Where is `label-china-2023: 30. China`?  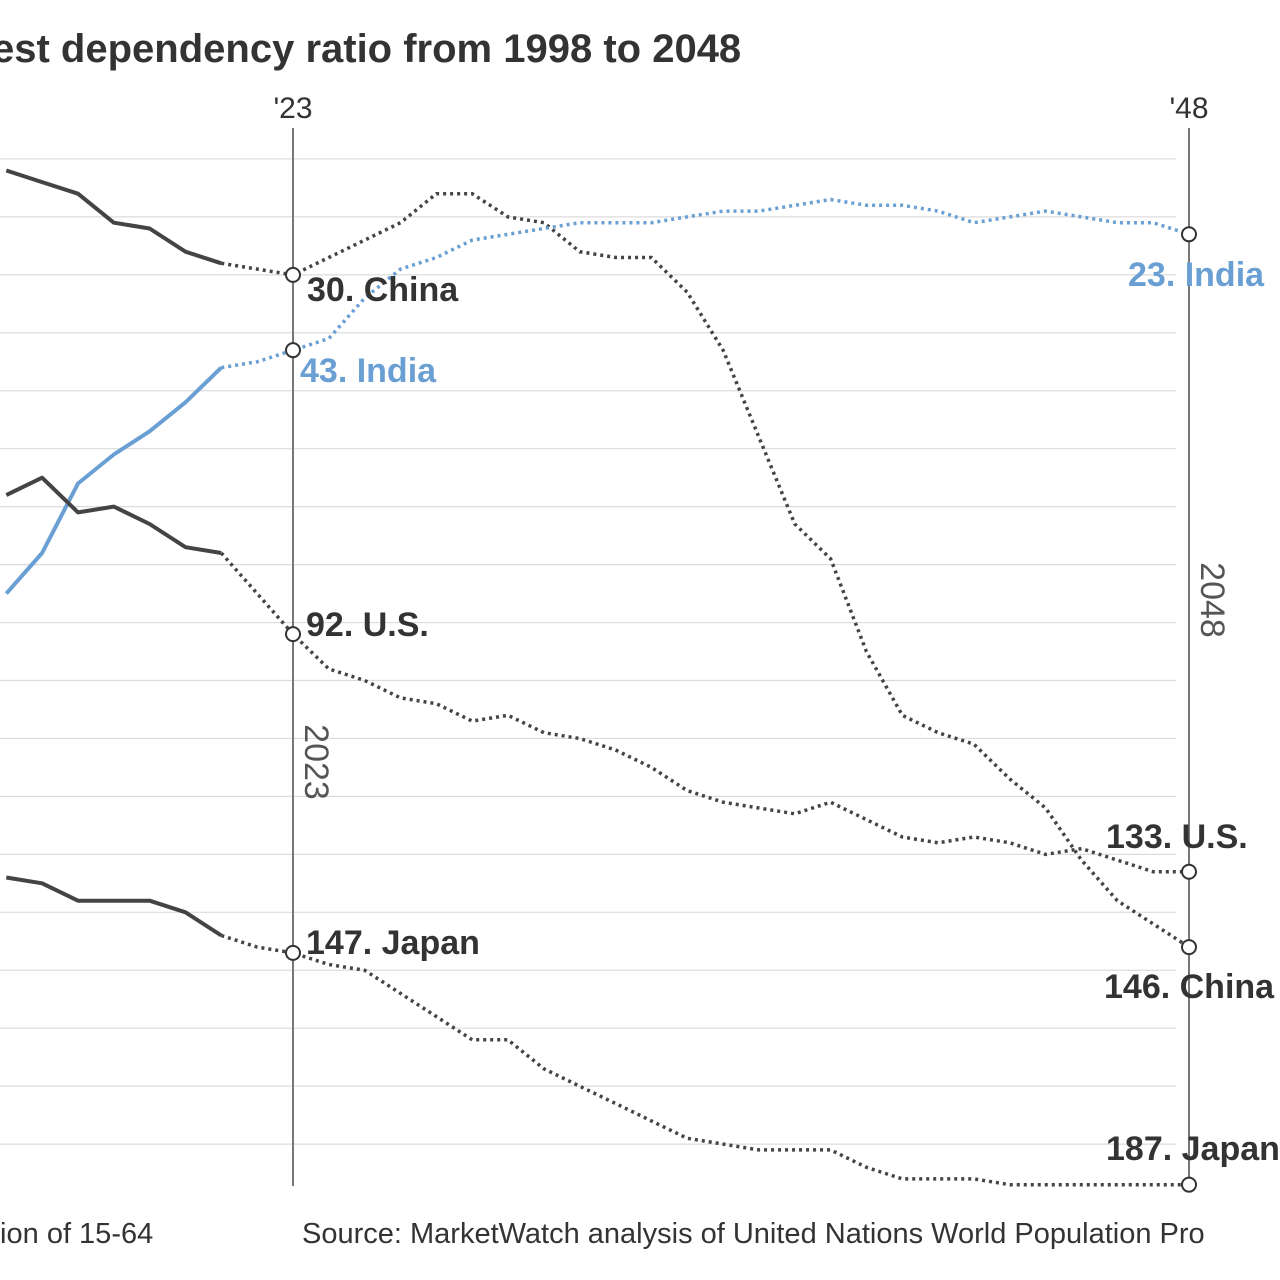 label-china-2023: 30. China is located at coordinates (383, 290).